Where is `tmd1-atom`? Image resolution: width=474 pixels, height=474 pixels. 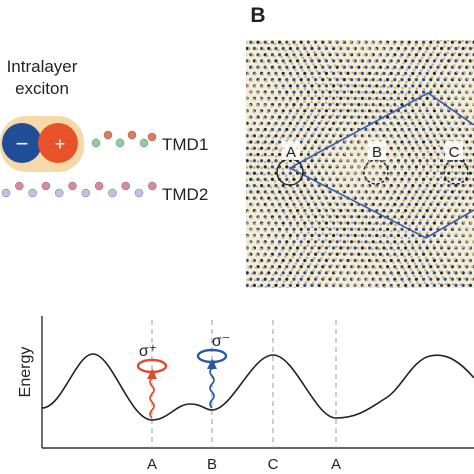 tmd1-atom is located at coordinates (144, 143).